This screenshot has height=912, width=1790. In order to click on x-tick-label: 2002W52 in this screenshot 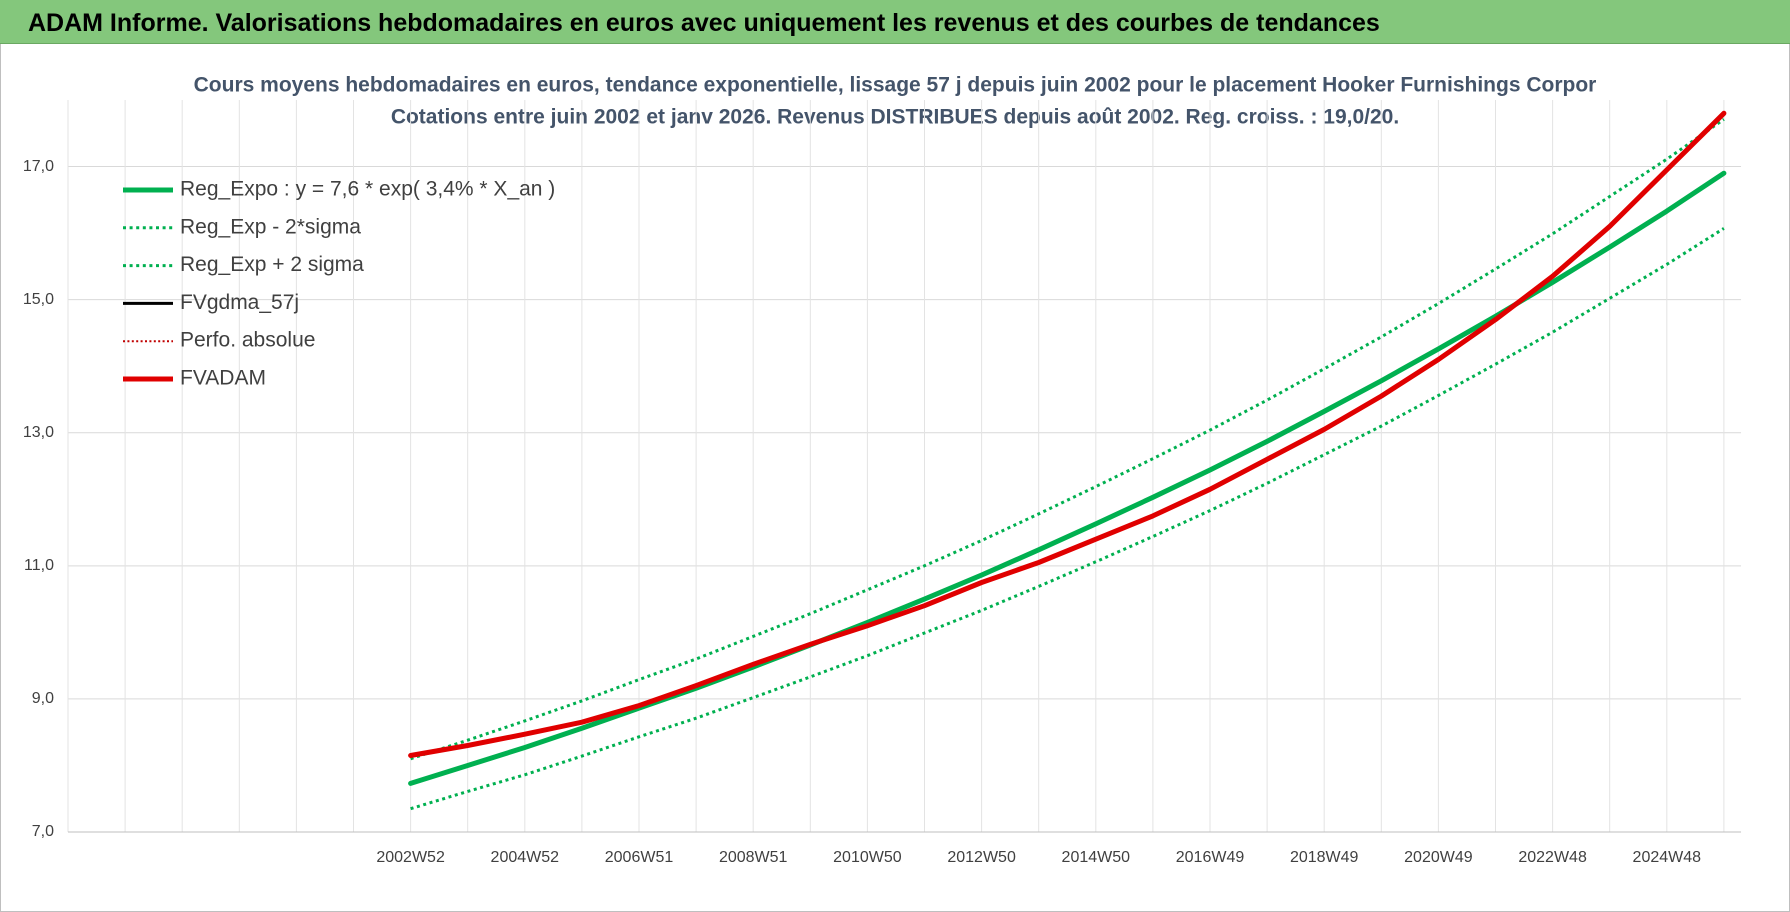, I will do `click(410, 857)`.